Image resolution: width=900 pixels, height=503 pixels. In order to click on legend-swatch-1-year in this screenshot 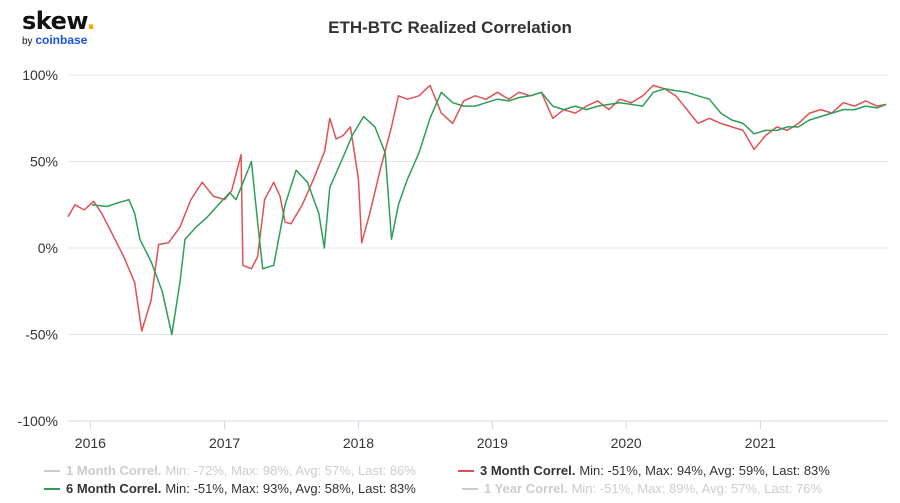, I will do `click(470, 488)`.